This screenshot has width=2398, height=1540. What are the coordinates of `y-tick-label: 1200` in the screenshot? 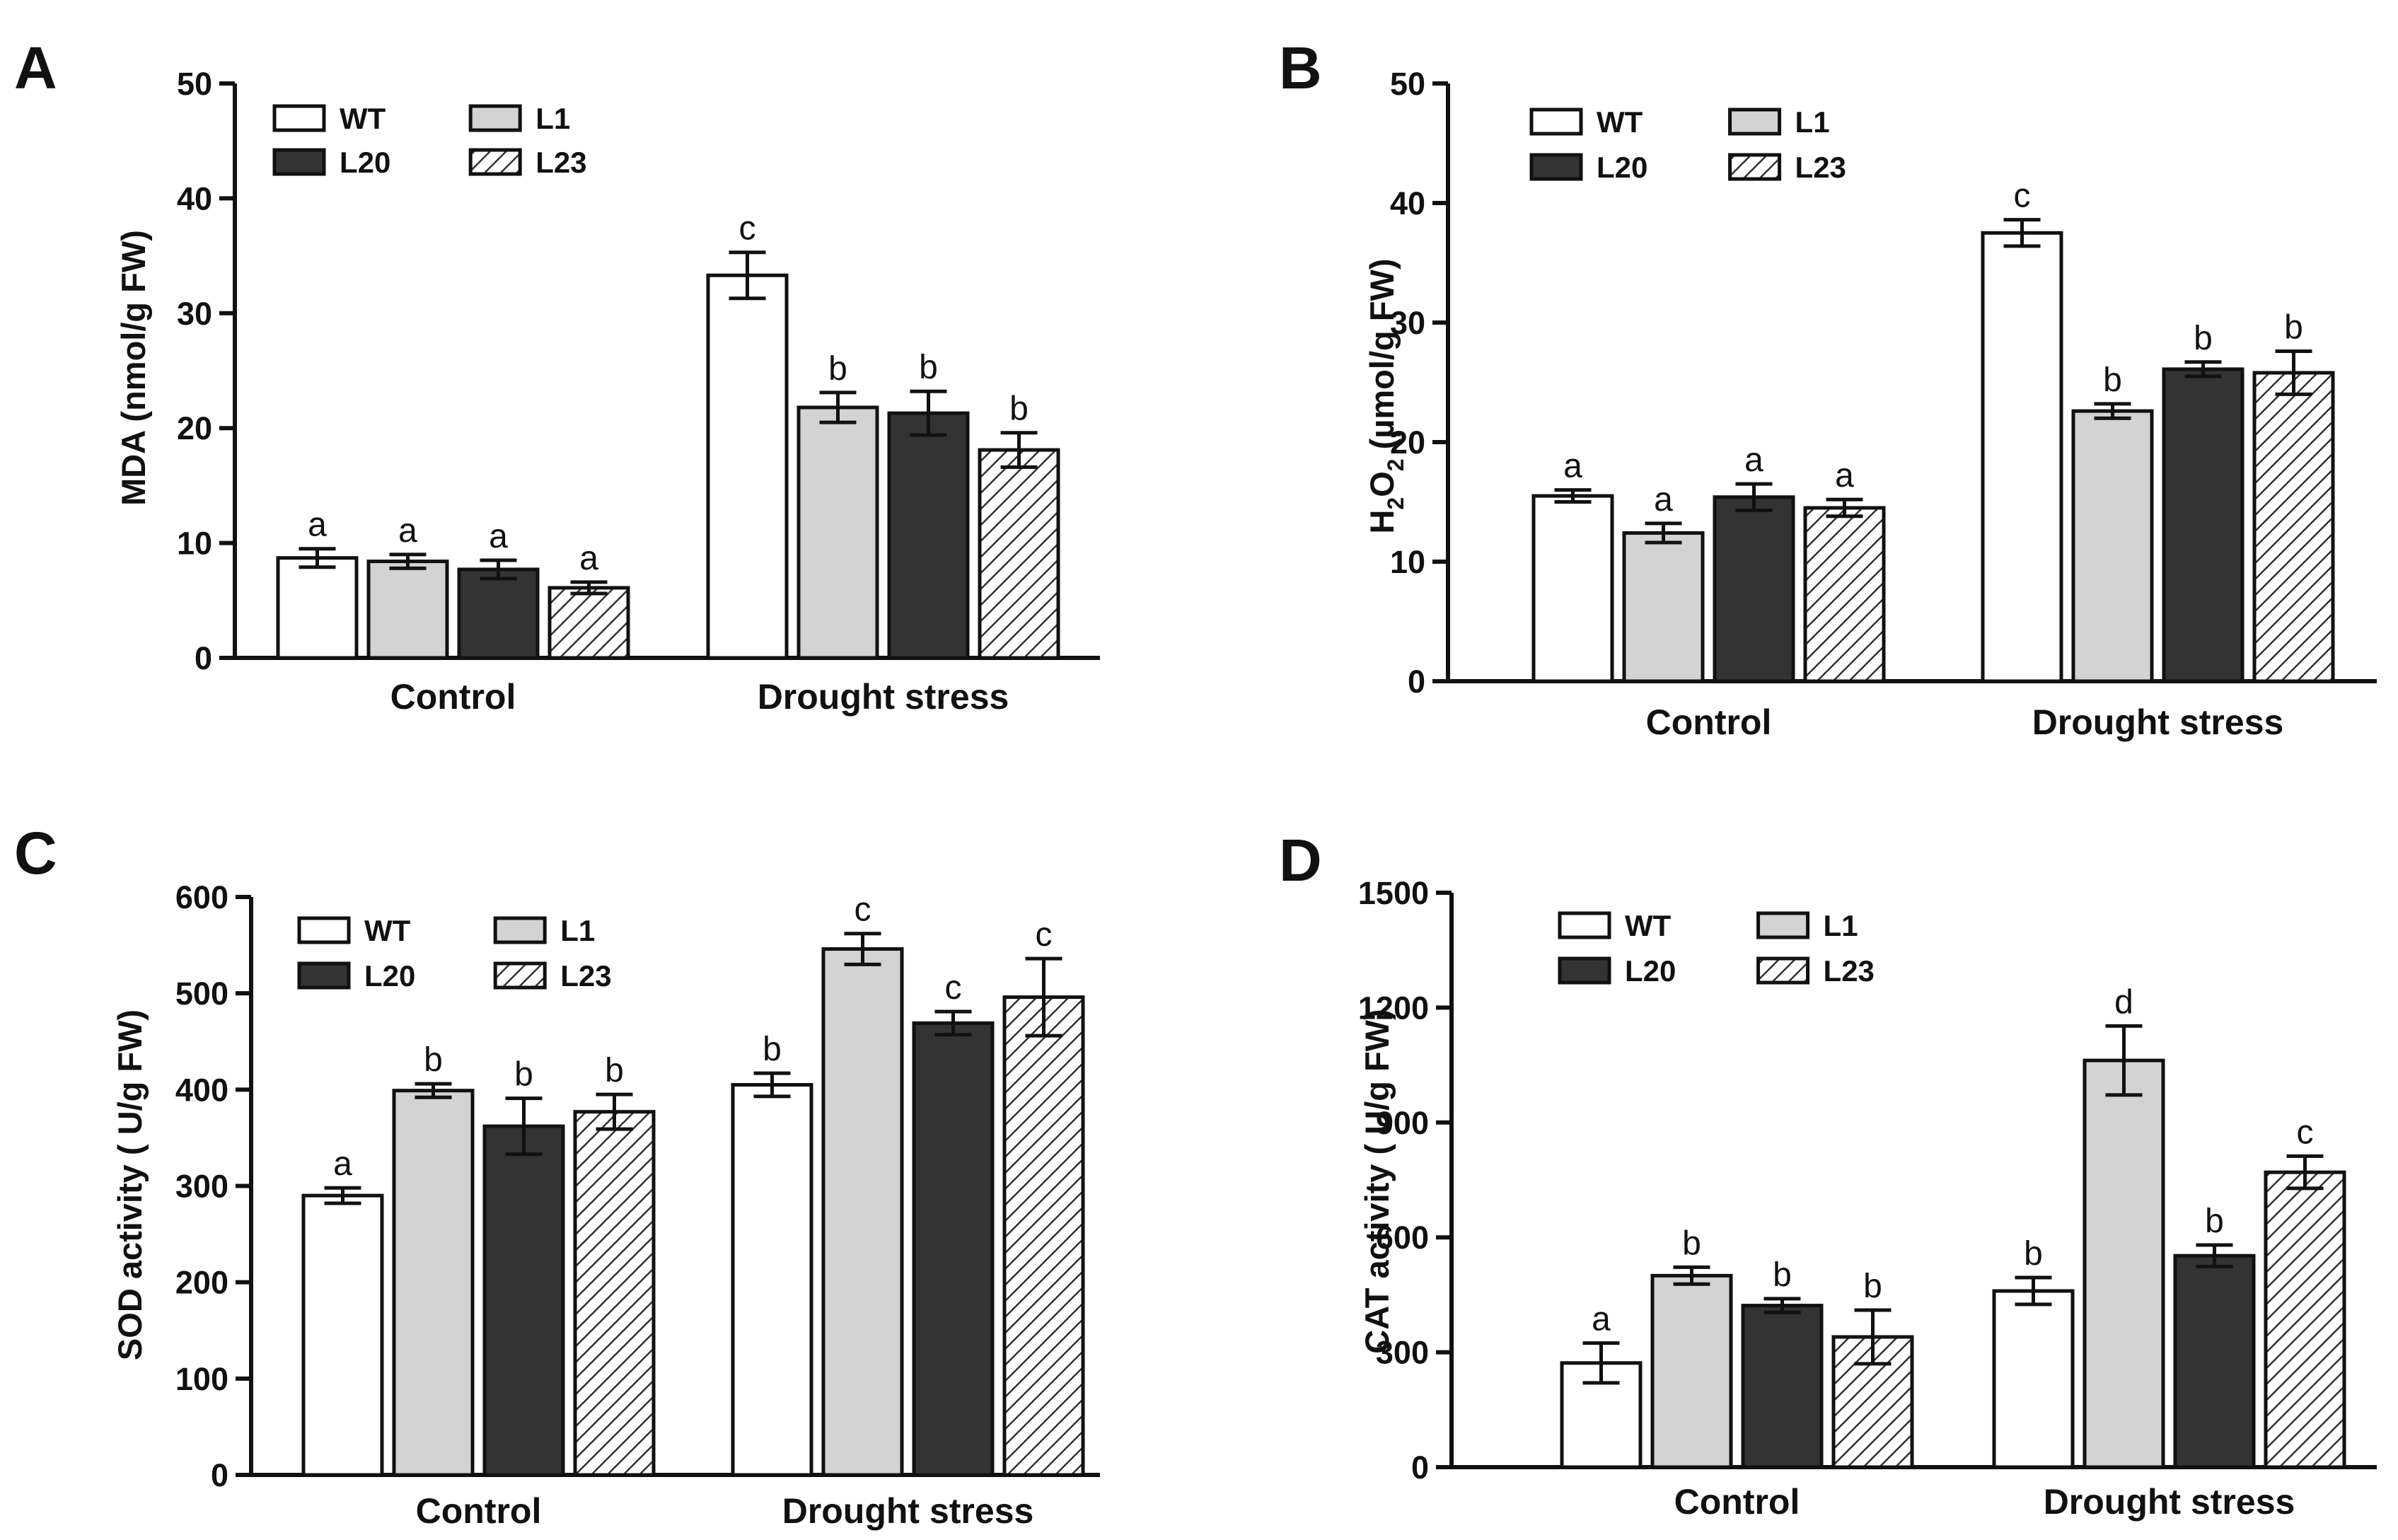 It's located at (1393, 1008).